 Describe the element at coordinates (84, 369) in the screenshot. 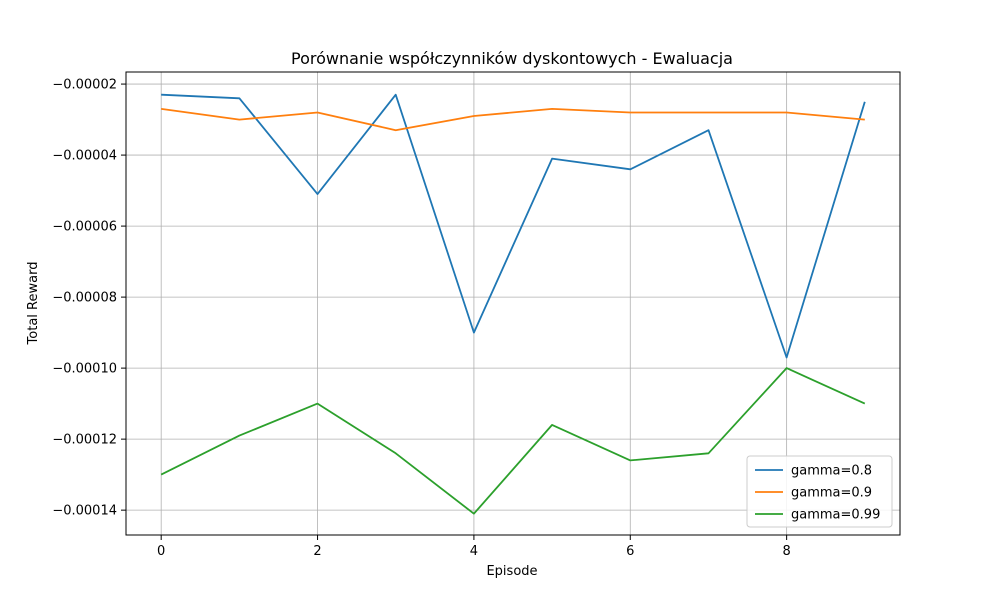

I see `y-tick-label: −0.00010` at that location.